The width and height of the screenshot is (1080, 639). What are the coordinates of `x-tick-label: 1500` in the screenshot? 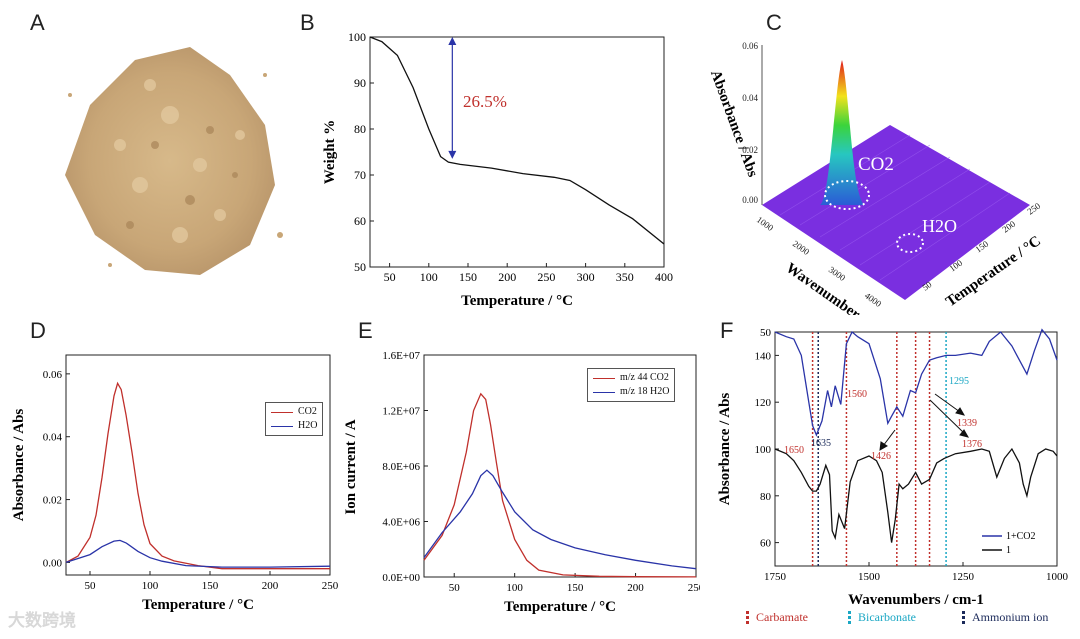 It's located at (869, 577).